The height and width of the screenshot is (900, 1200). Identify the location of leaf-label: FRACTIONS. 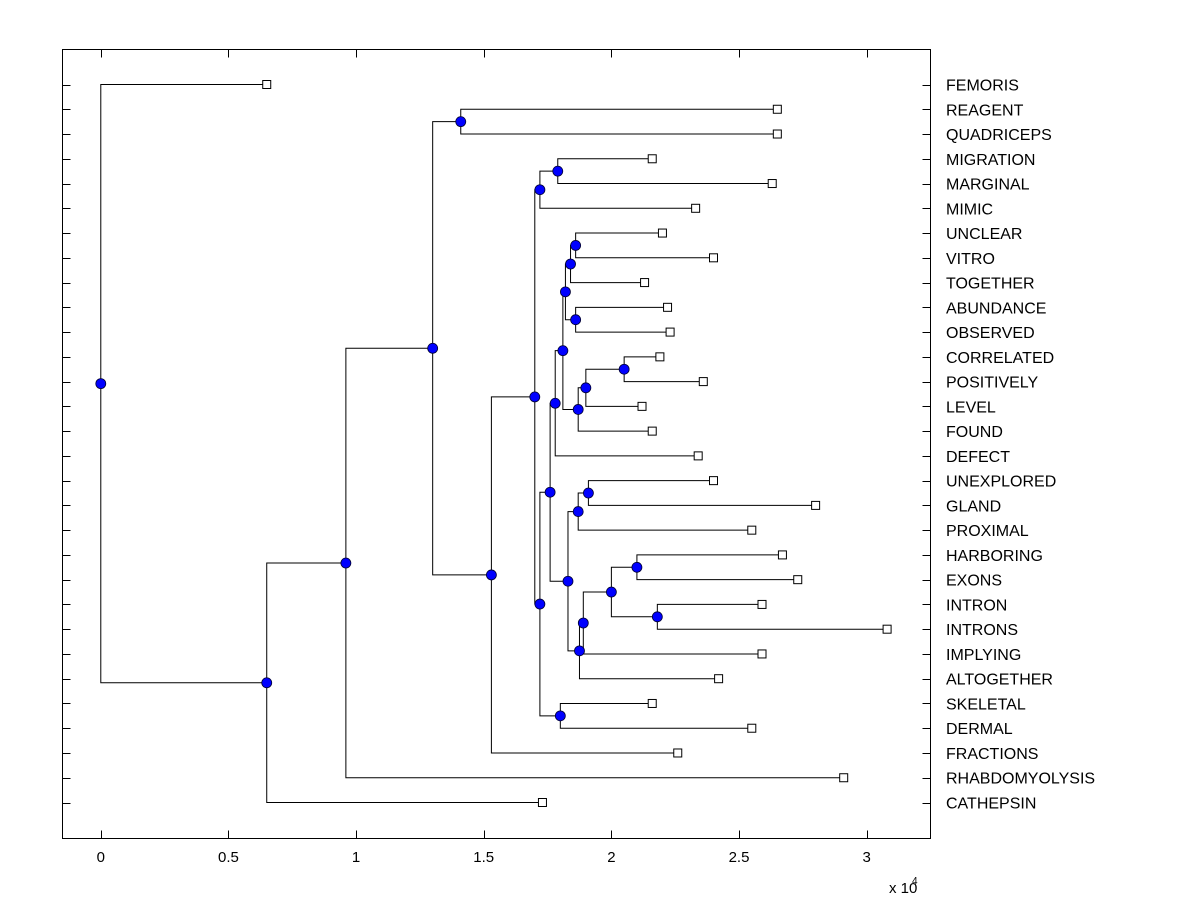
(992, 754).